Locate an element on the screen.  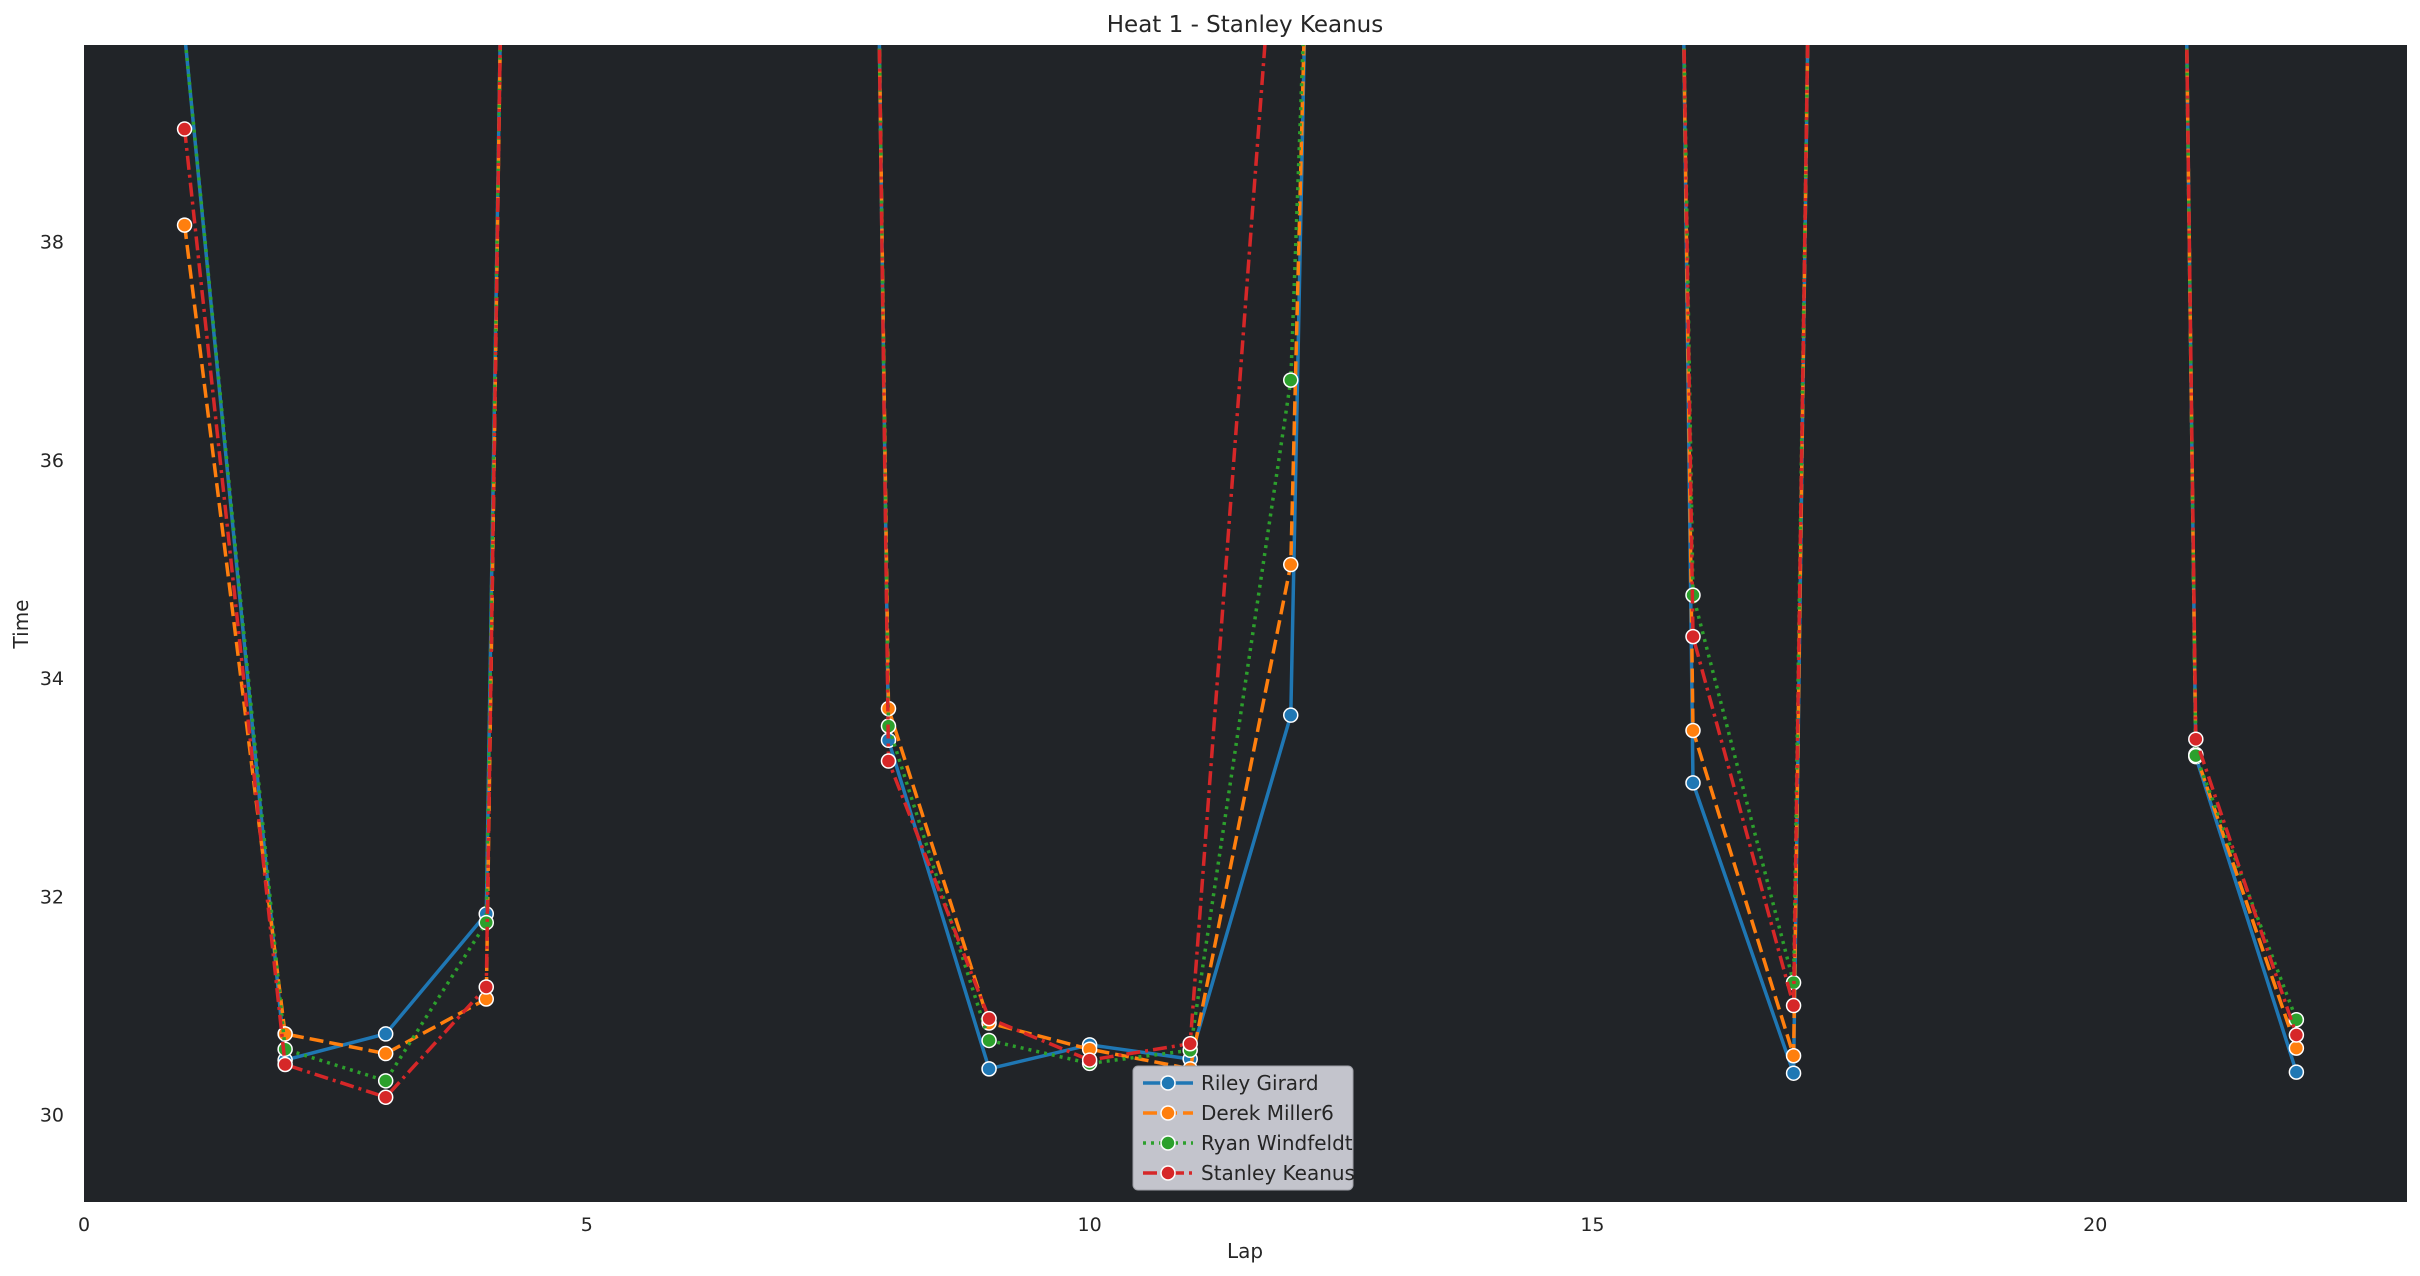
legend-box is located at coordinates (1243, 1128).